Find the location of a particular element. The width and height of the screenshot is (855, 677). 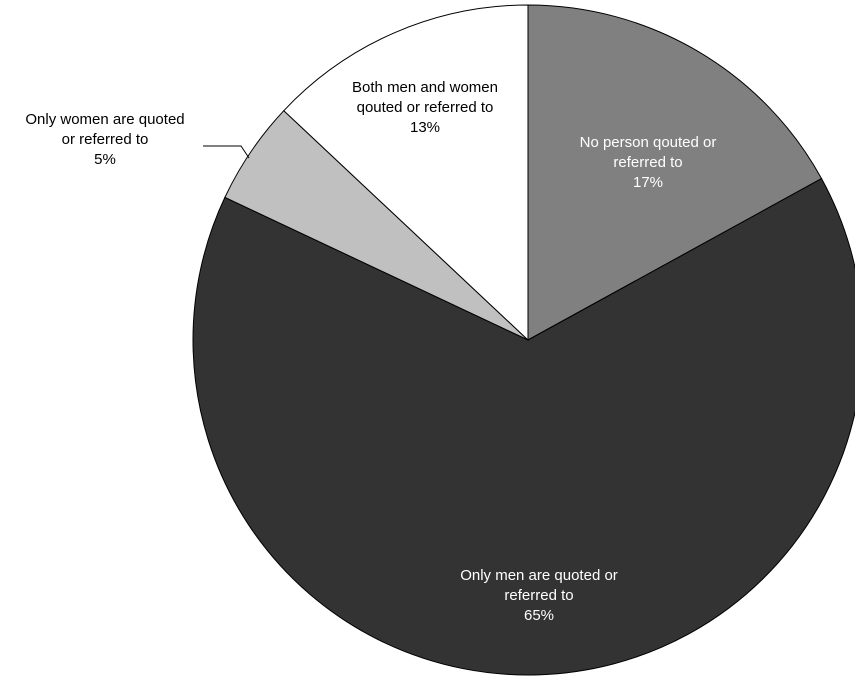

slice-label-no-person: No person qouted or referred to 17% is located at coordinates (648, 163).